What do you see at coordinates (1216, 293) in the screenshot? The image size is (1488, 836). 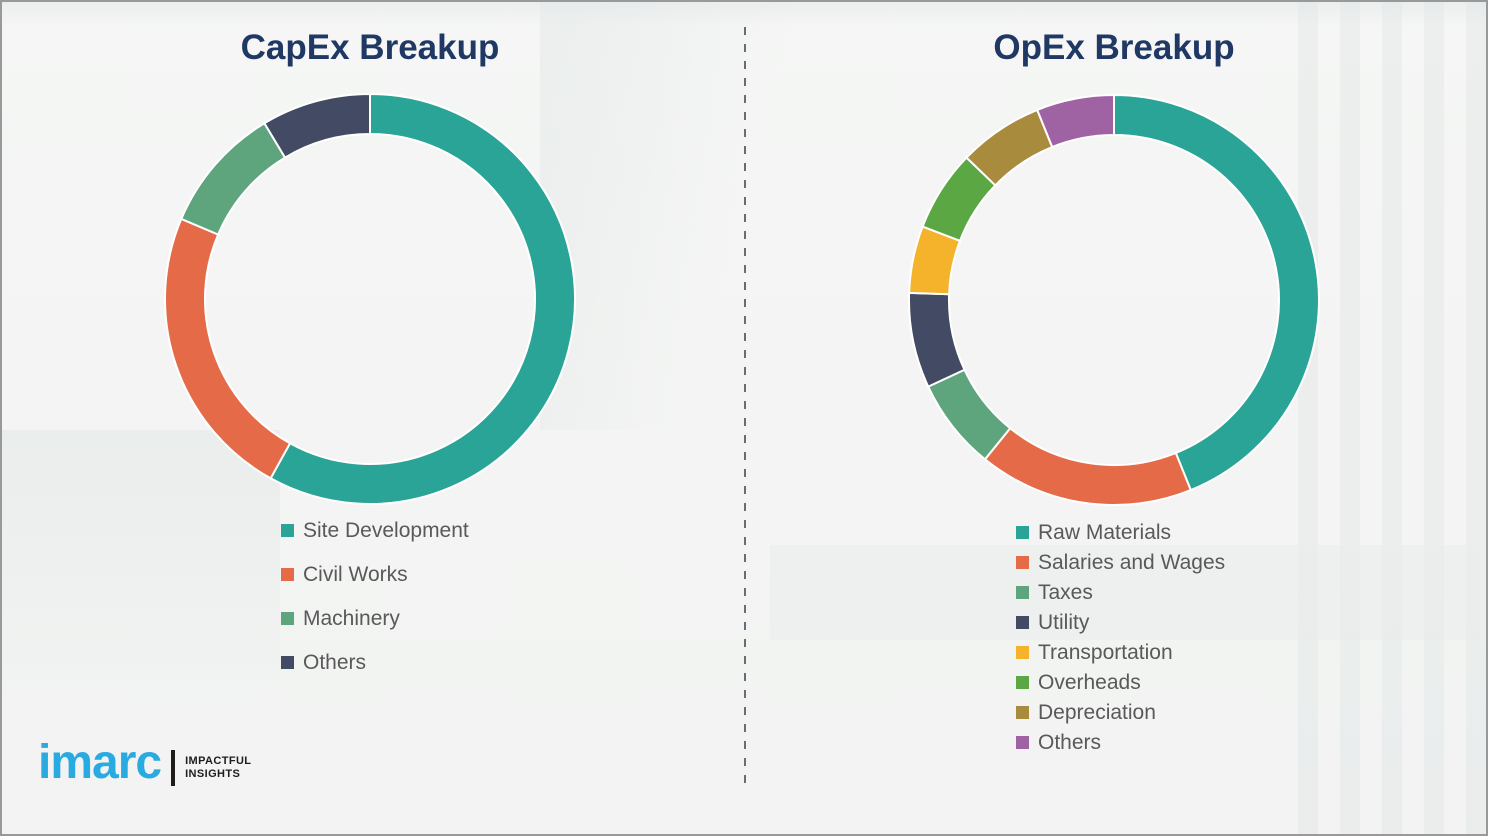 I see `donut-segment-raw-materials` at bounding box center [1216, 293].